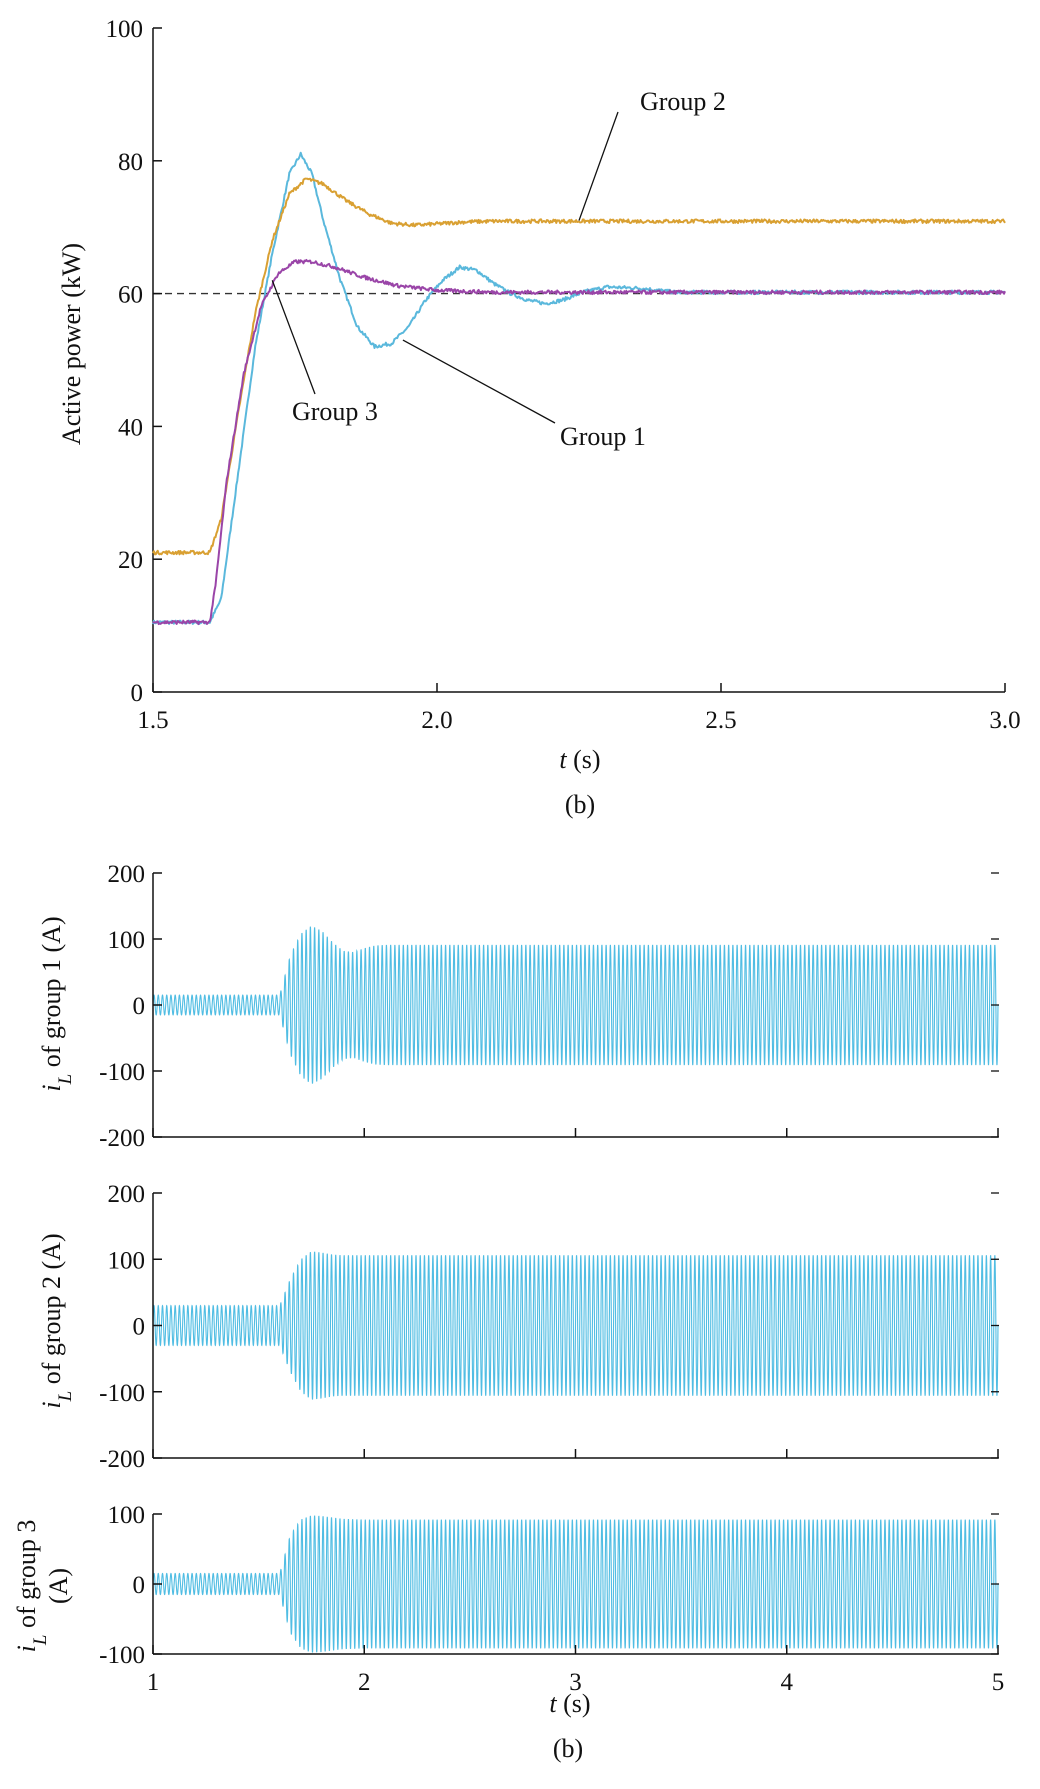 The width and height of the screenshot is (1040, 1789). I want to click on top-x-tick-label: 3.0, so click(1004, 720).